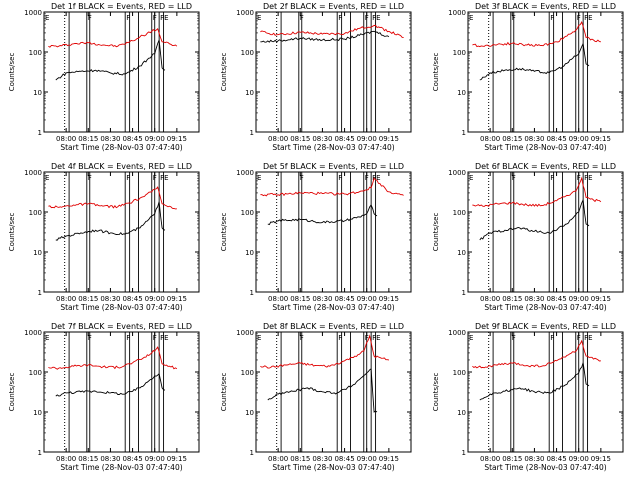 This screenshot has width=640, height=480. What do you see at coordinates (121, 166) in the screenshot?
I see `chart-title: Det 4f BLACK = Events, RED = LLD` at bounding box center [121, 166].